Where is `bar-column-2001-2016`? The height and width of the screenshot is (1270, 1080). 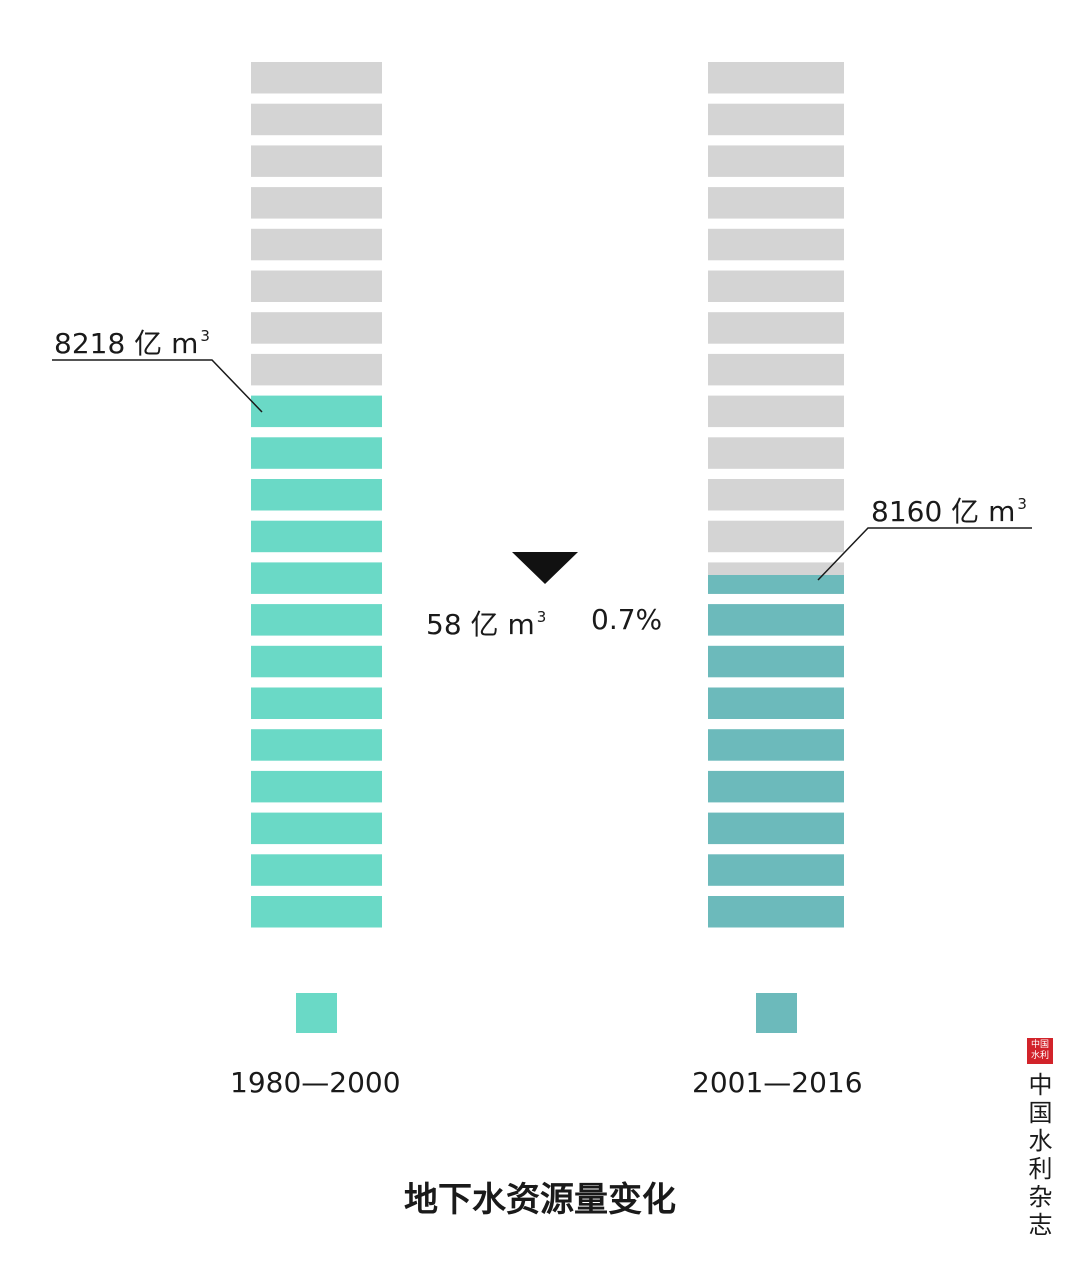 bar-column-2001-2016 is located at coordinates (776, 495).